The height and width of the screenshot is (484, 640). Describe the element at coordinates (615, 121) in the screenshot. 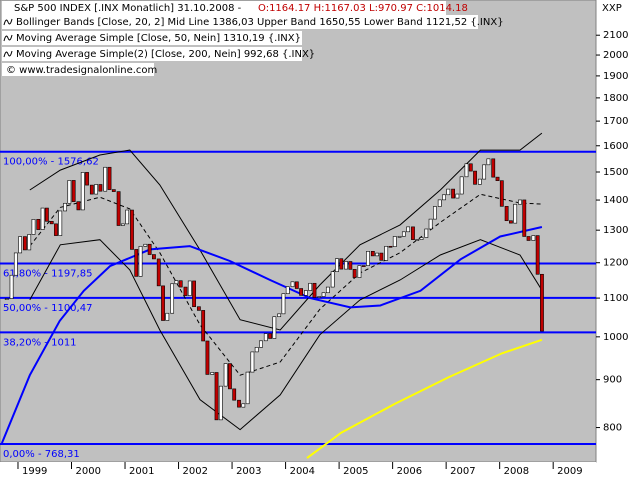

I see `y-tick-label: 1700` at that location.